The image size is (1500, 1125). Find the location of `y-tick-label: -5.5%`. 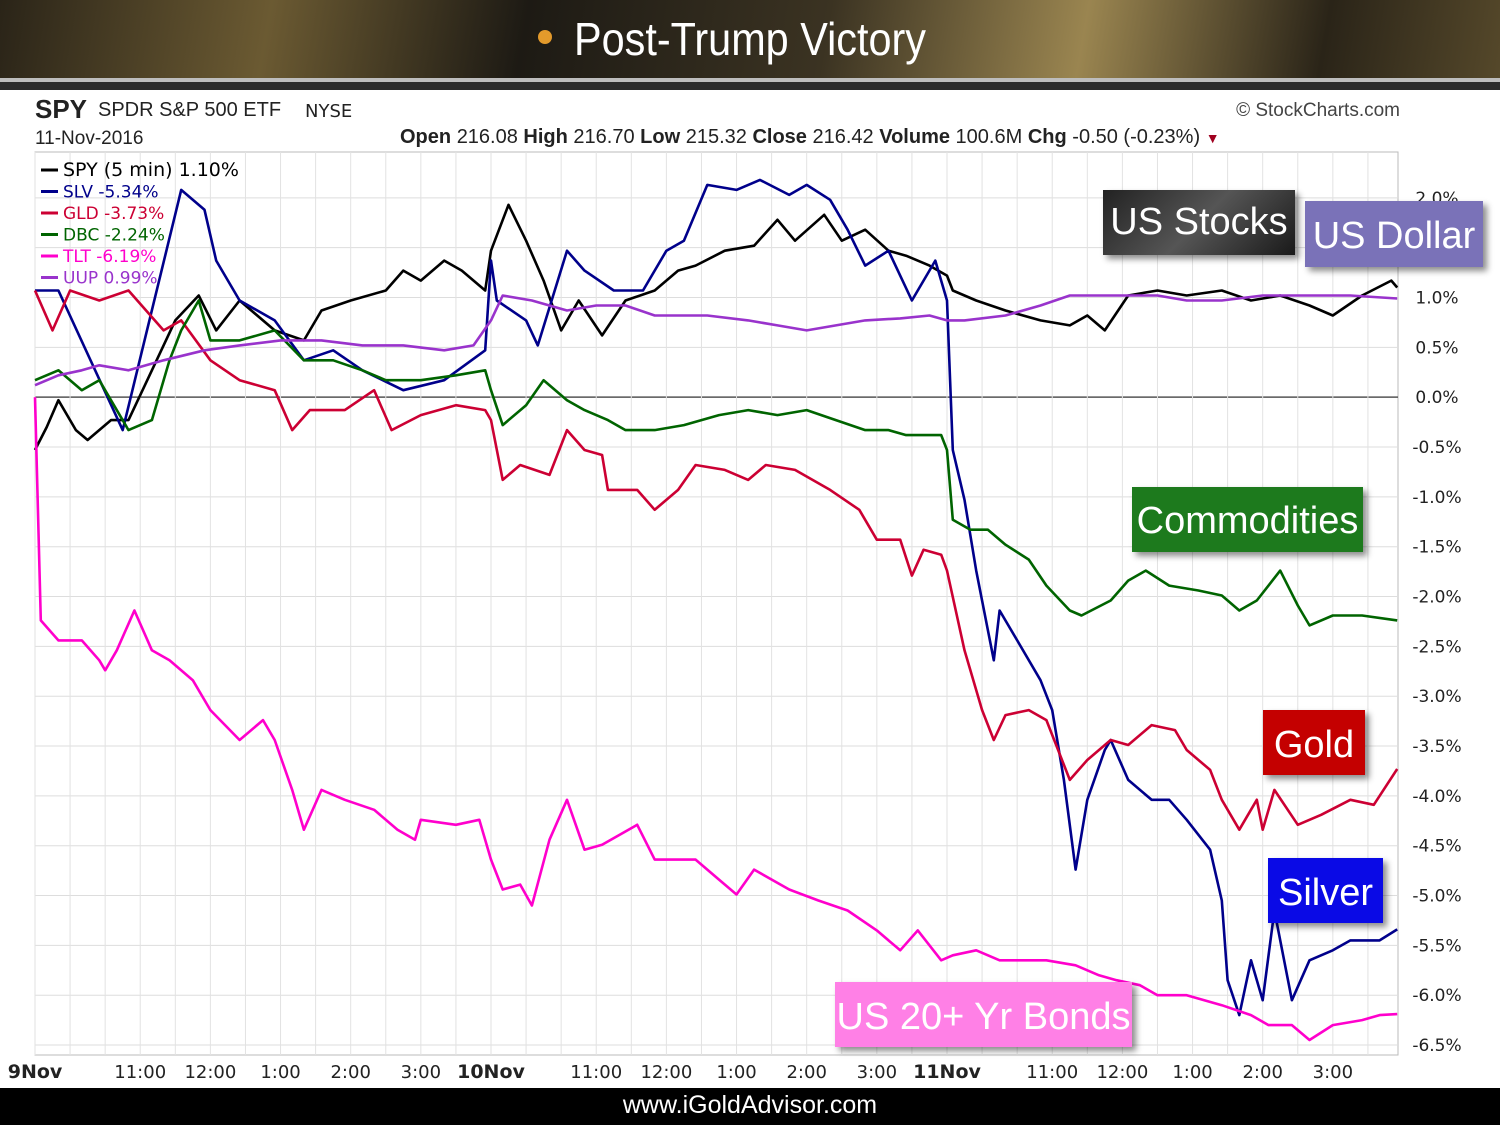

y-tick-label: -5.5% is located at coordinates (1436, 946).